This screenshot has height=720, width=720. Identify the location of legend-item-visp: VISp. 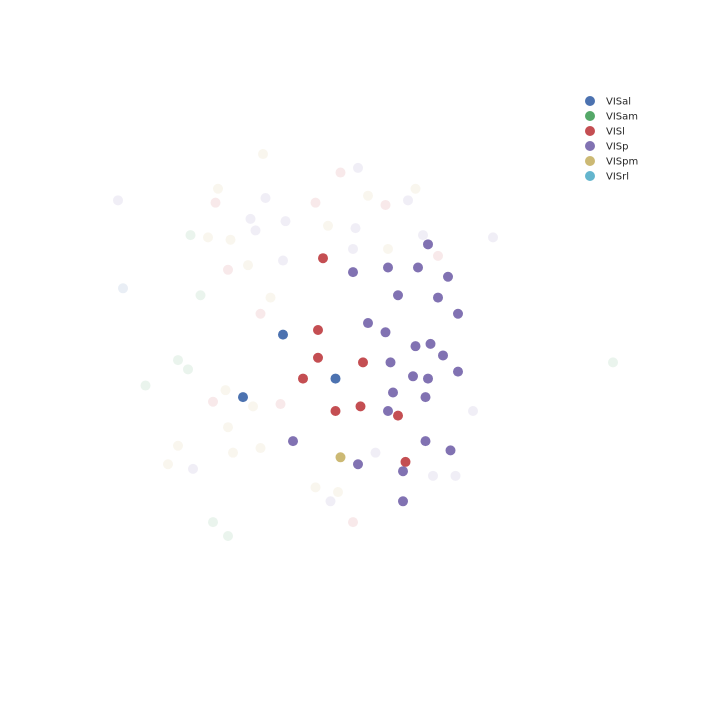
(607, 147).